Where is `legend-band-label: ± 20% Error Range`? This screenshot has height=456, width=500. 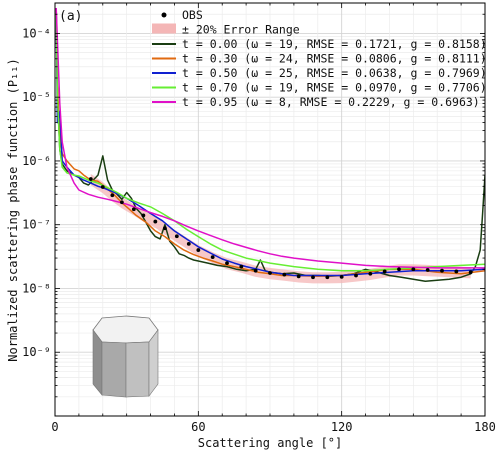
legend-band-label: ± 20% Error Range is located at coordinates (241, 30).